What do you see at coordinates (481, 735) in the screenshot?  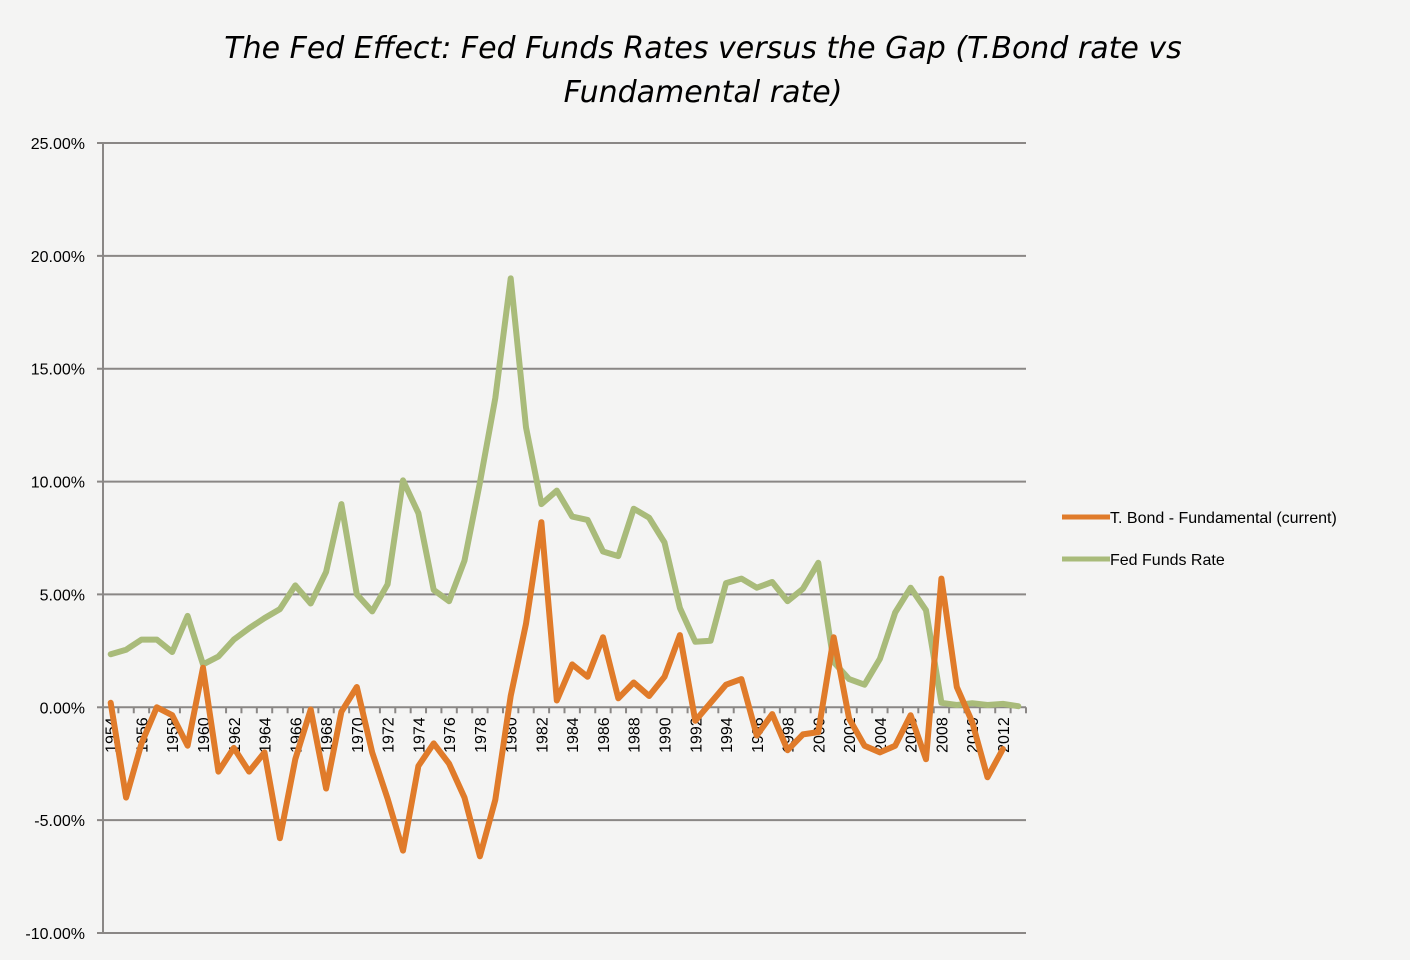 I see `x-tick-label: 1978` at bounding box center [481, 735].